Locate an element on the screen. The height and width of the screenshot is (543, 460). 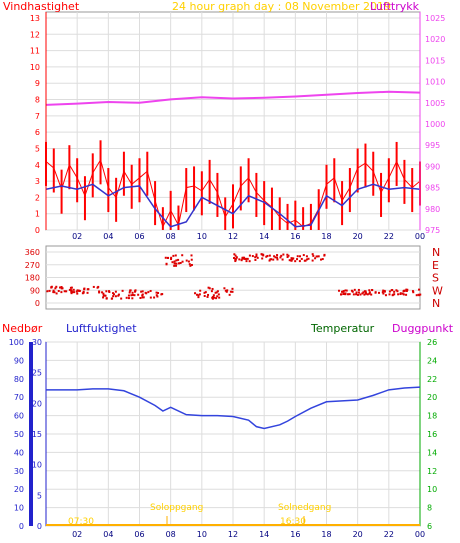
precip-tick: 60 is located at coordinates (19, 416).